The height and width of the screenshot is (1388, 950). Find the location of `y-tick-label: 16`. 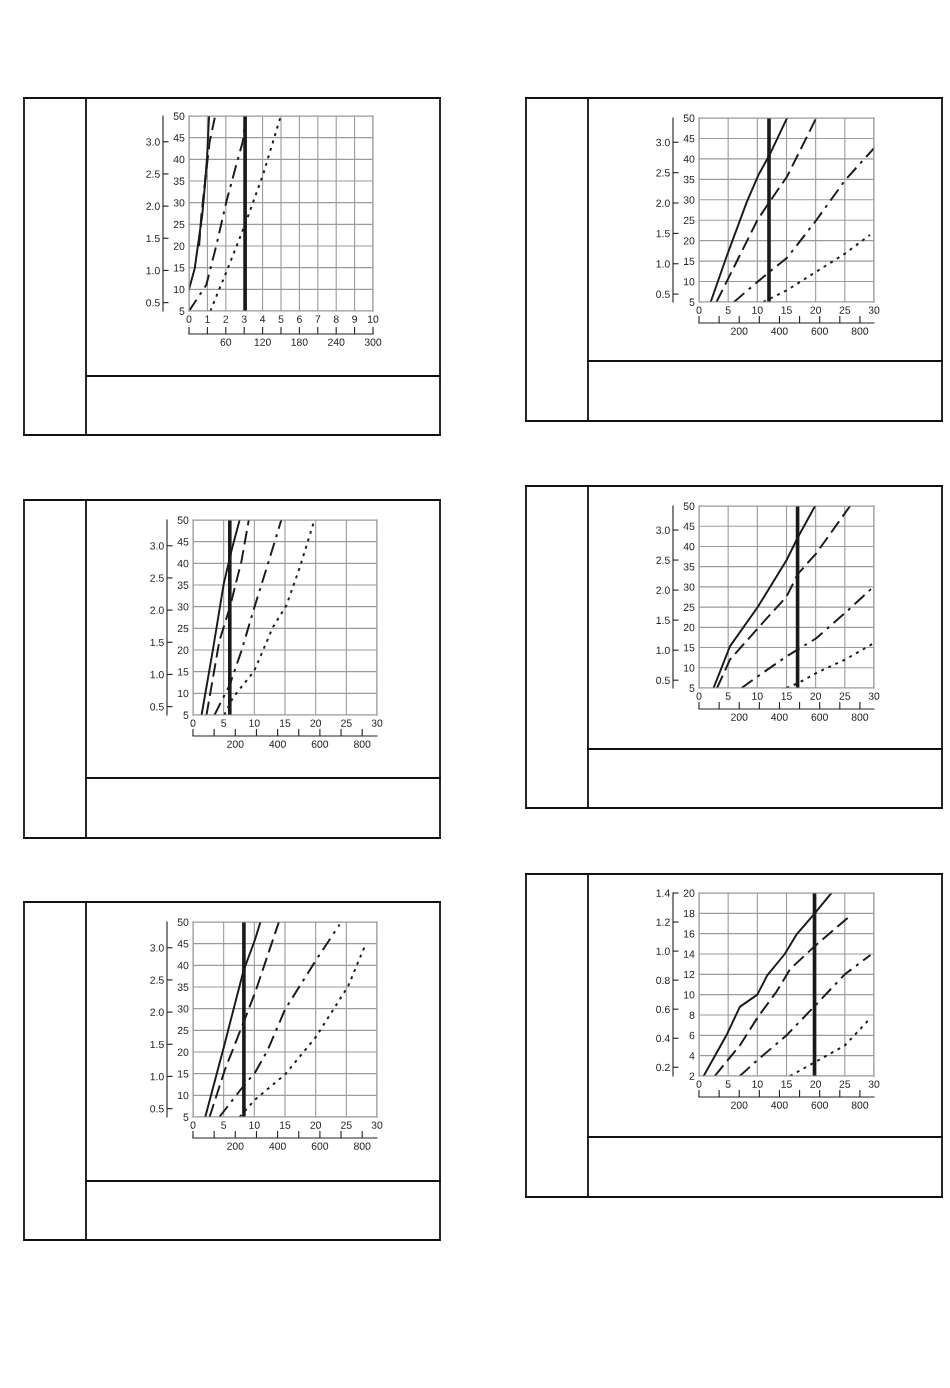

y-tick-label: 16 is located at coordinates (689, 934).